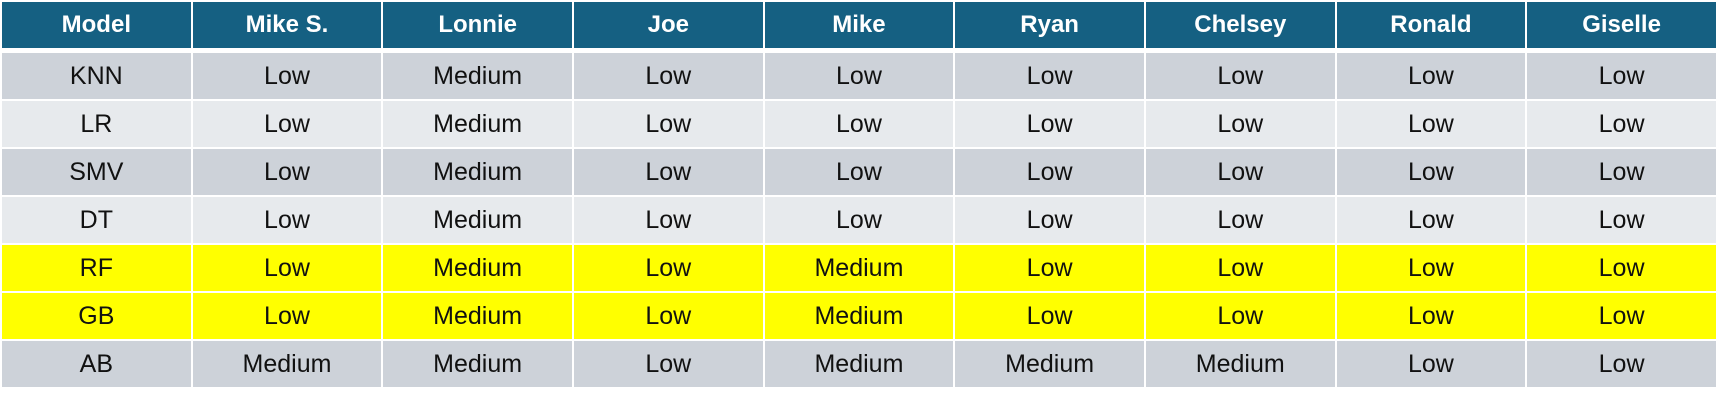 The height and width of the screenshot is (412, 1716). What do you see at coordinates (96, 26) in the screenshot?
I see `header-model: Model` at bounding box center [96, 26].